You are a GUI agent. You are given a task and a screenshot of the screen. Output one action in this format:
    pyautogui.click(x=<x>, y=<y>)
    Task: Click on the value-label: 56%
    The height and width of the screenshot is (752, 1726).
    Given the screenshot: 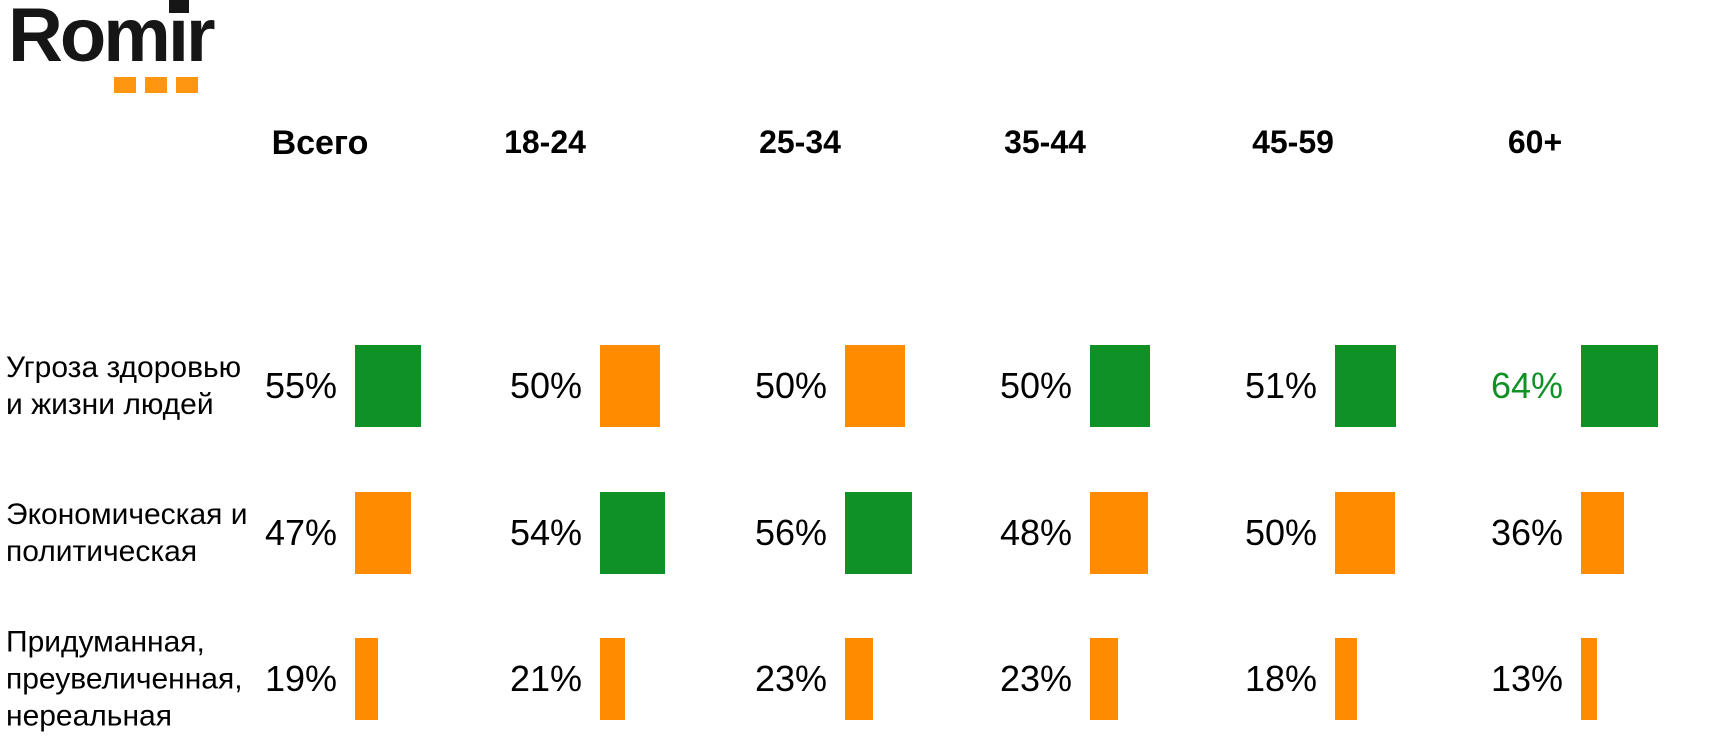 What is the action you would take?
    pyautogui.click(x=790, y=532)
    